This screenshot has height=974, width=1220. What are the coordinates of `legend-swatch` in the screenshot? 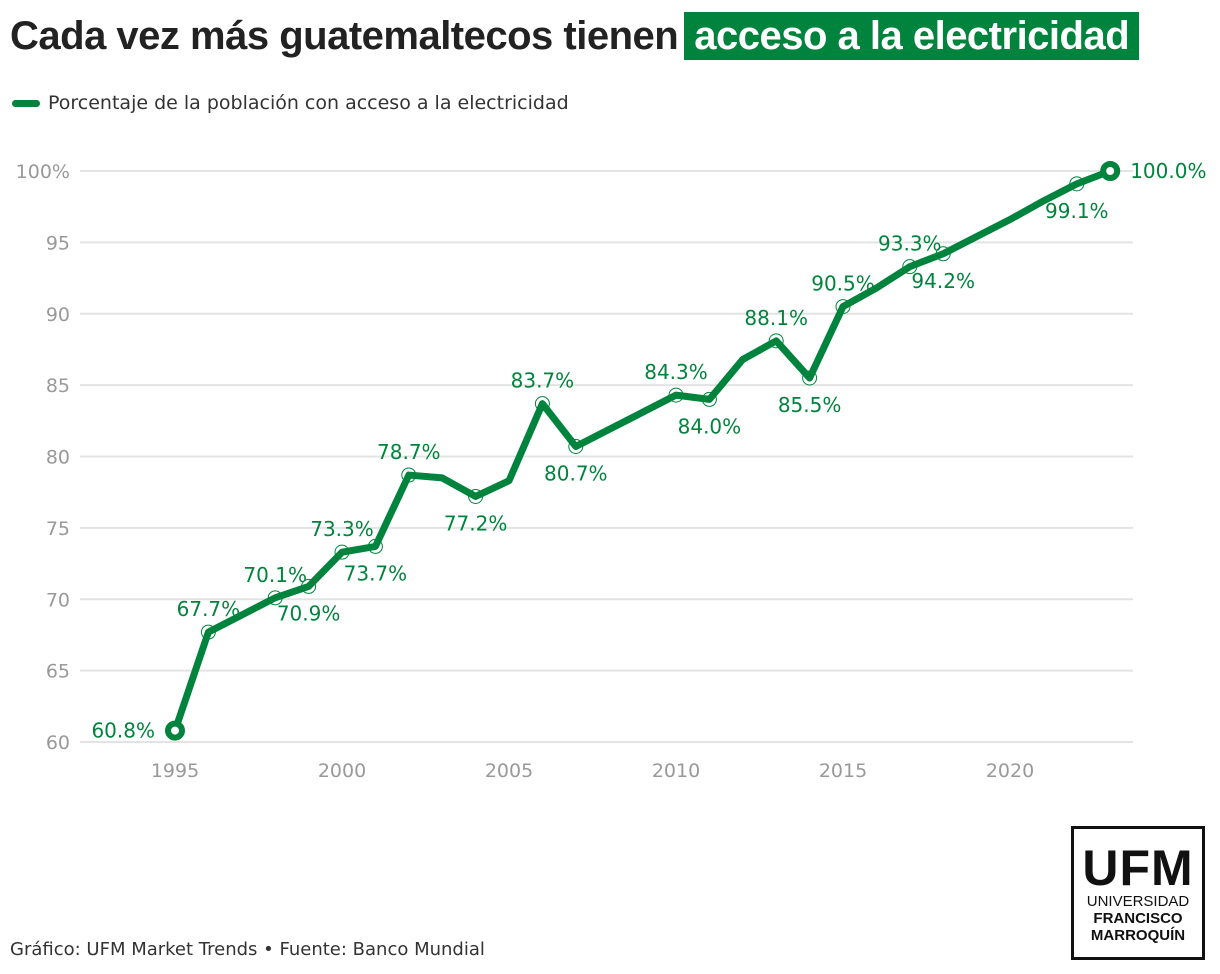 It's located at (26, 103).